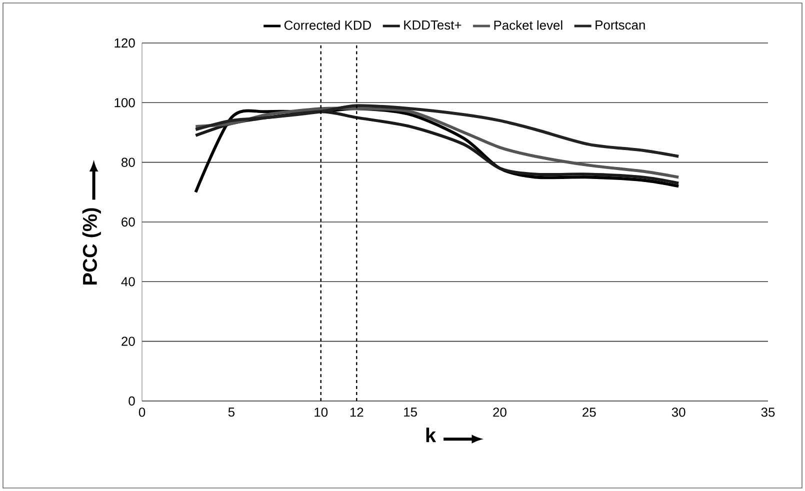 Image resolution: width=805 pixels, height=491 pixels. What do you see at coordinates (124, 43) in the screenshot?
I see `y-tick-label: 120` at bounding box center [124, 43].